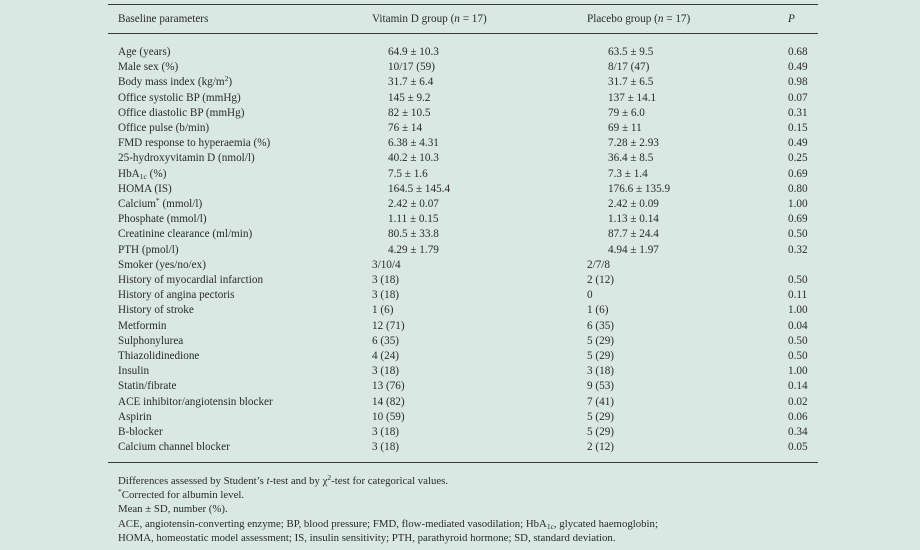 The image size is (920, 550). Describe the element at coordinates (631, 158) in the screenshot. I see `placebo-value: 36.4 ± 8.5` at that location.